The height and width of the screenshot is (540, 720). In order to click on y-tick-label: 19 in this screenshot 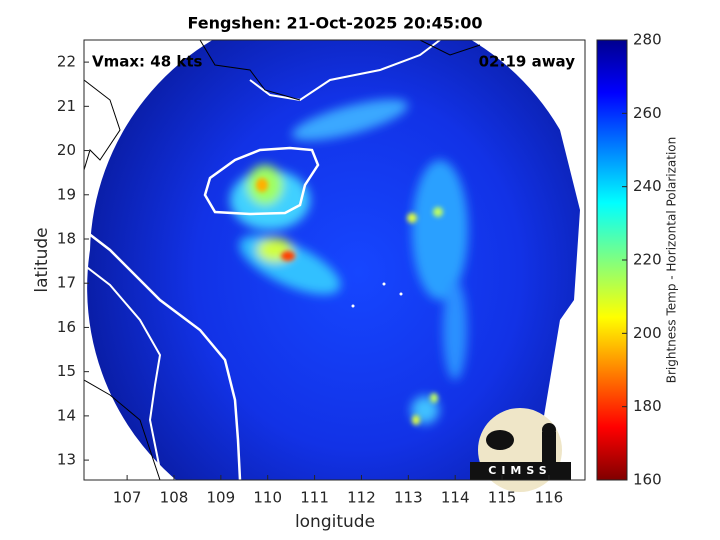, I will do `click(66, 194)`.